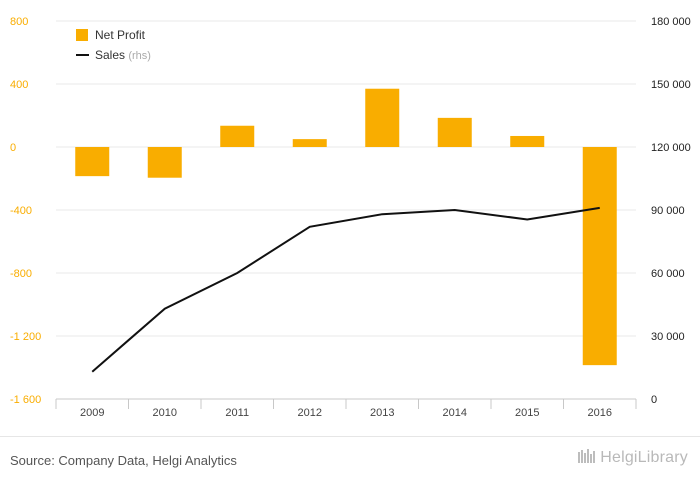 This screenshot has width=700, height=484. What do you see at coordinates (671, 148) in the screenshot?
I see `right-axis-tick-label: 120 000` at bounding box center [671, 148].